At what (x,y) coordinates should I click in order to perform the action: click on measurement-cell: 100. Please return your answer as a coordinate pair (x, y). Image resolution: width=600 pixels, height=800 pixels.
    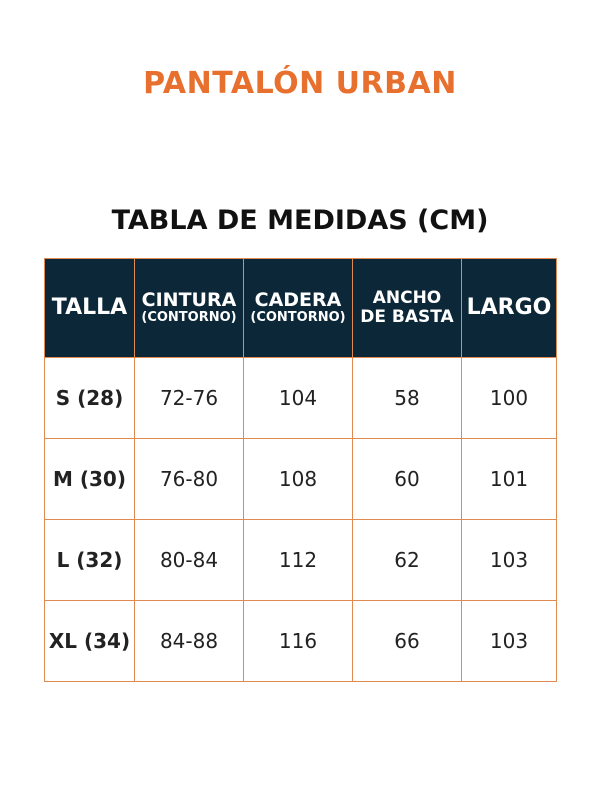
    Looking at the image, I should click on (509, 398).